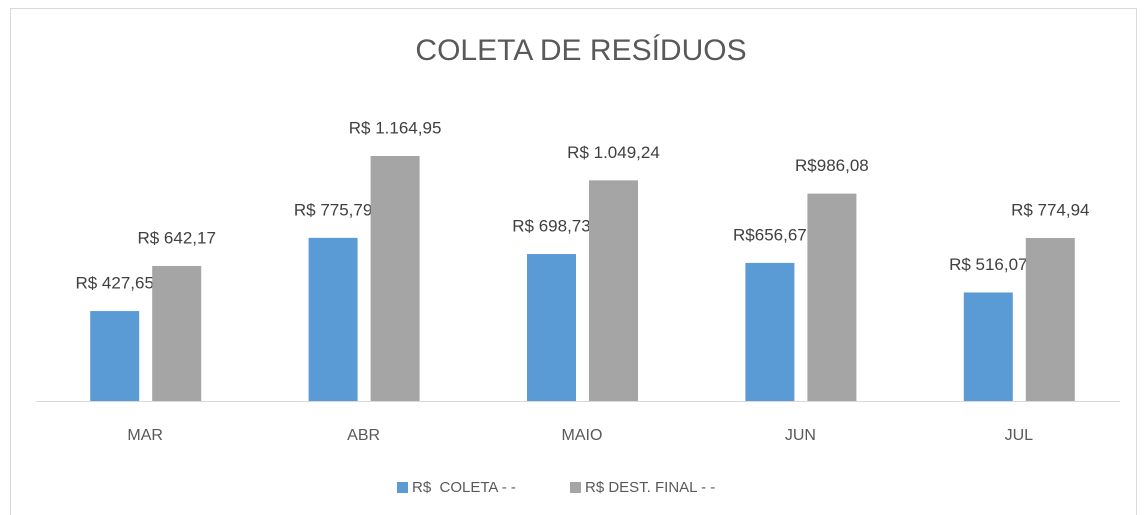 Image resolution: width=1147 pixels, height=515 pixels. I want to click on x-tick-label: MAIO, so click(582, 435).